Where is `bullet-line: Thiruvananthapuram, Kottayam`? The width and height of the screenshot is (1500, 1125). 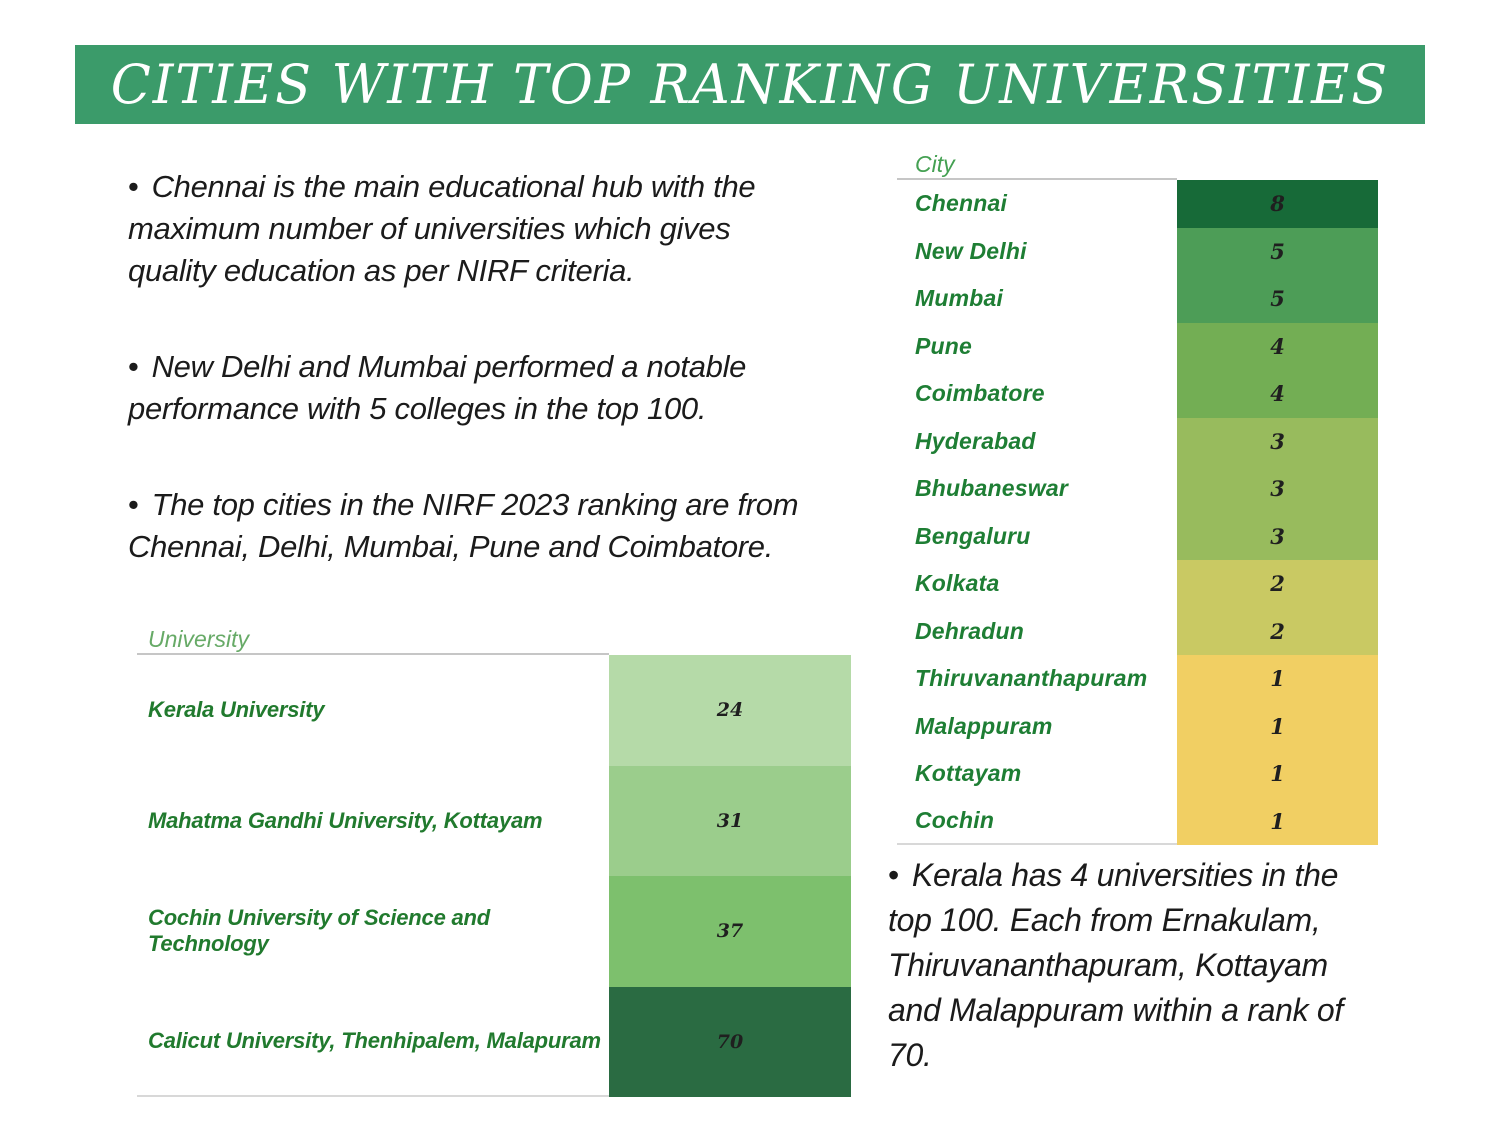 bullet-line: Thiruvananthapuram, Kottayam is located at coordinates (1148, 965).